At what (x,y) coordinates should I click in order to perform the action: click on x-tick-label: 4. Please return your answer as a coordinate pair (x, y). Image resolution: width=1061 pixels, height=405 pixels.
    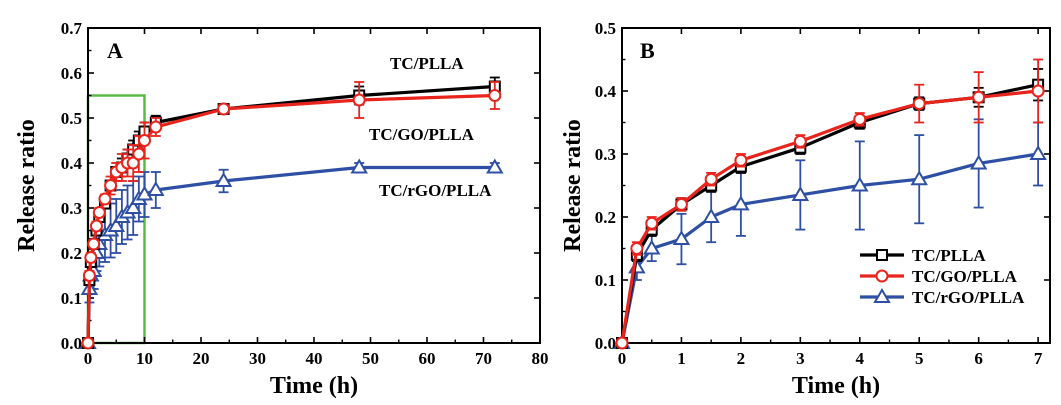
    Looking at the image, I should click on (860, 358).